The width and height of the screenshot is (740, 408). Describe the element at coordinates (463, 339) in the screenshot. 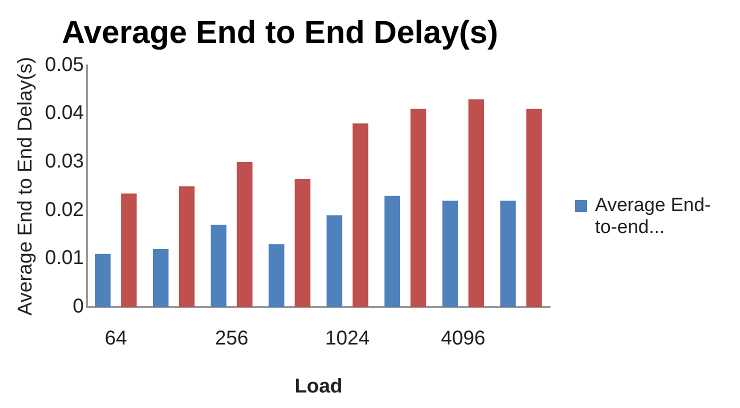

I see `x-tick-label: 4096` at that location.